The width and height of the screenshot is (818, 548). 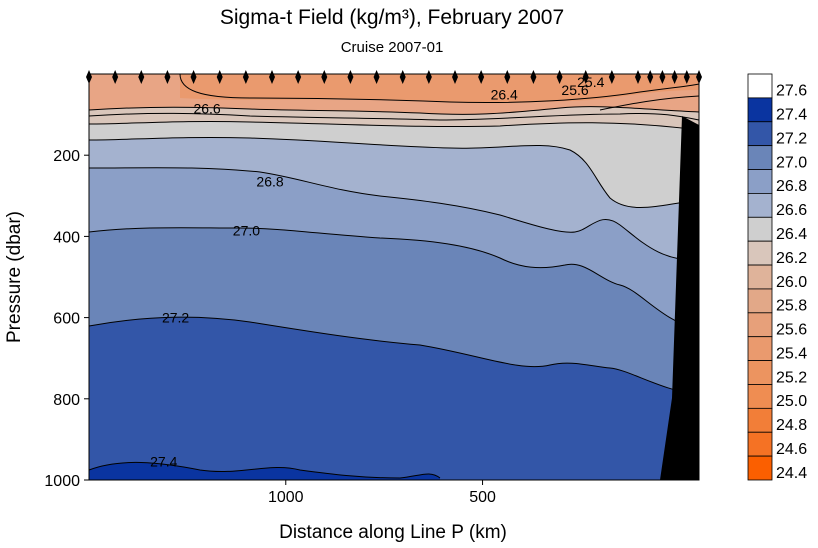 I want to click on colorbar-label: 24.6, so click(x=791, y=449).